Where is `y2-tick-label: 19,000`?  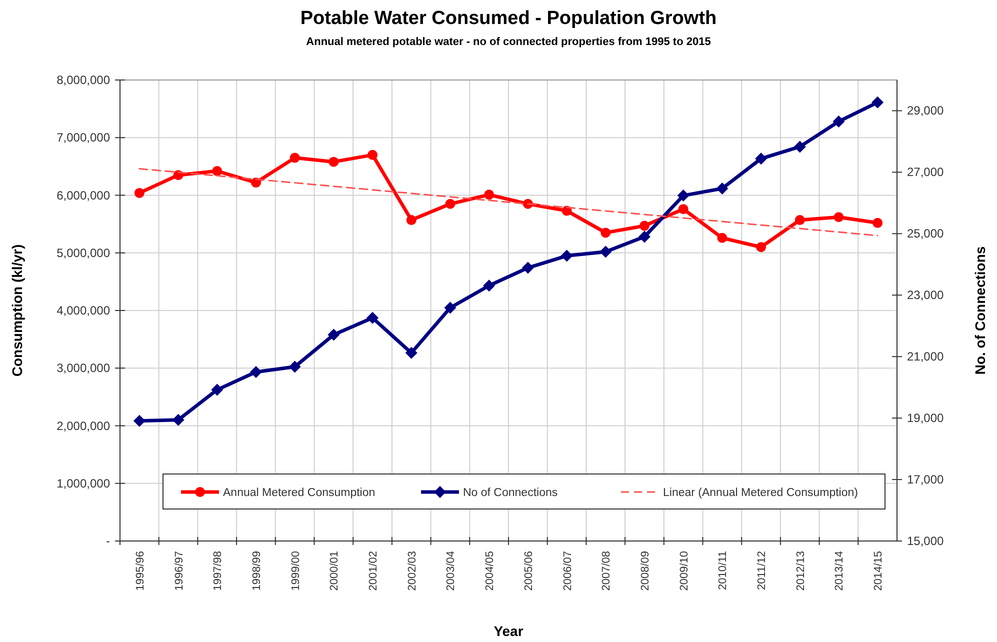 y2-tick-label: 19,000 is located at coordinates (925, 418).